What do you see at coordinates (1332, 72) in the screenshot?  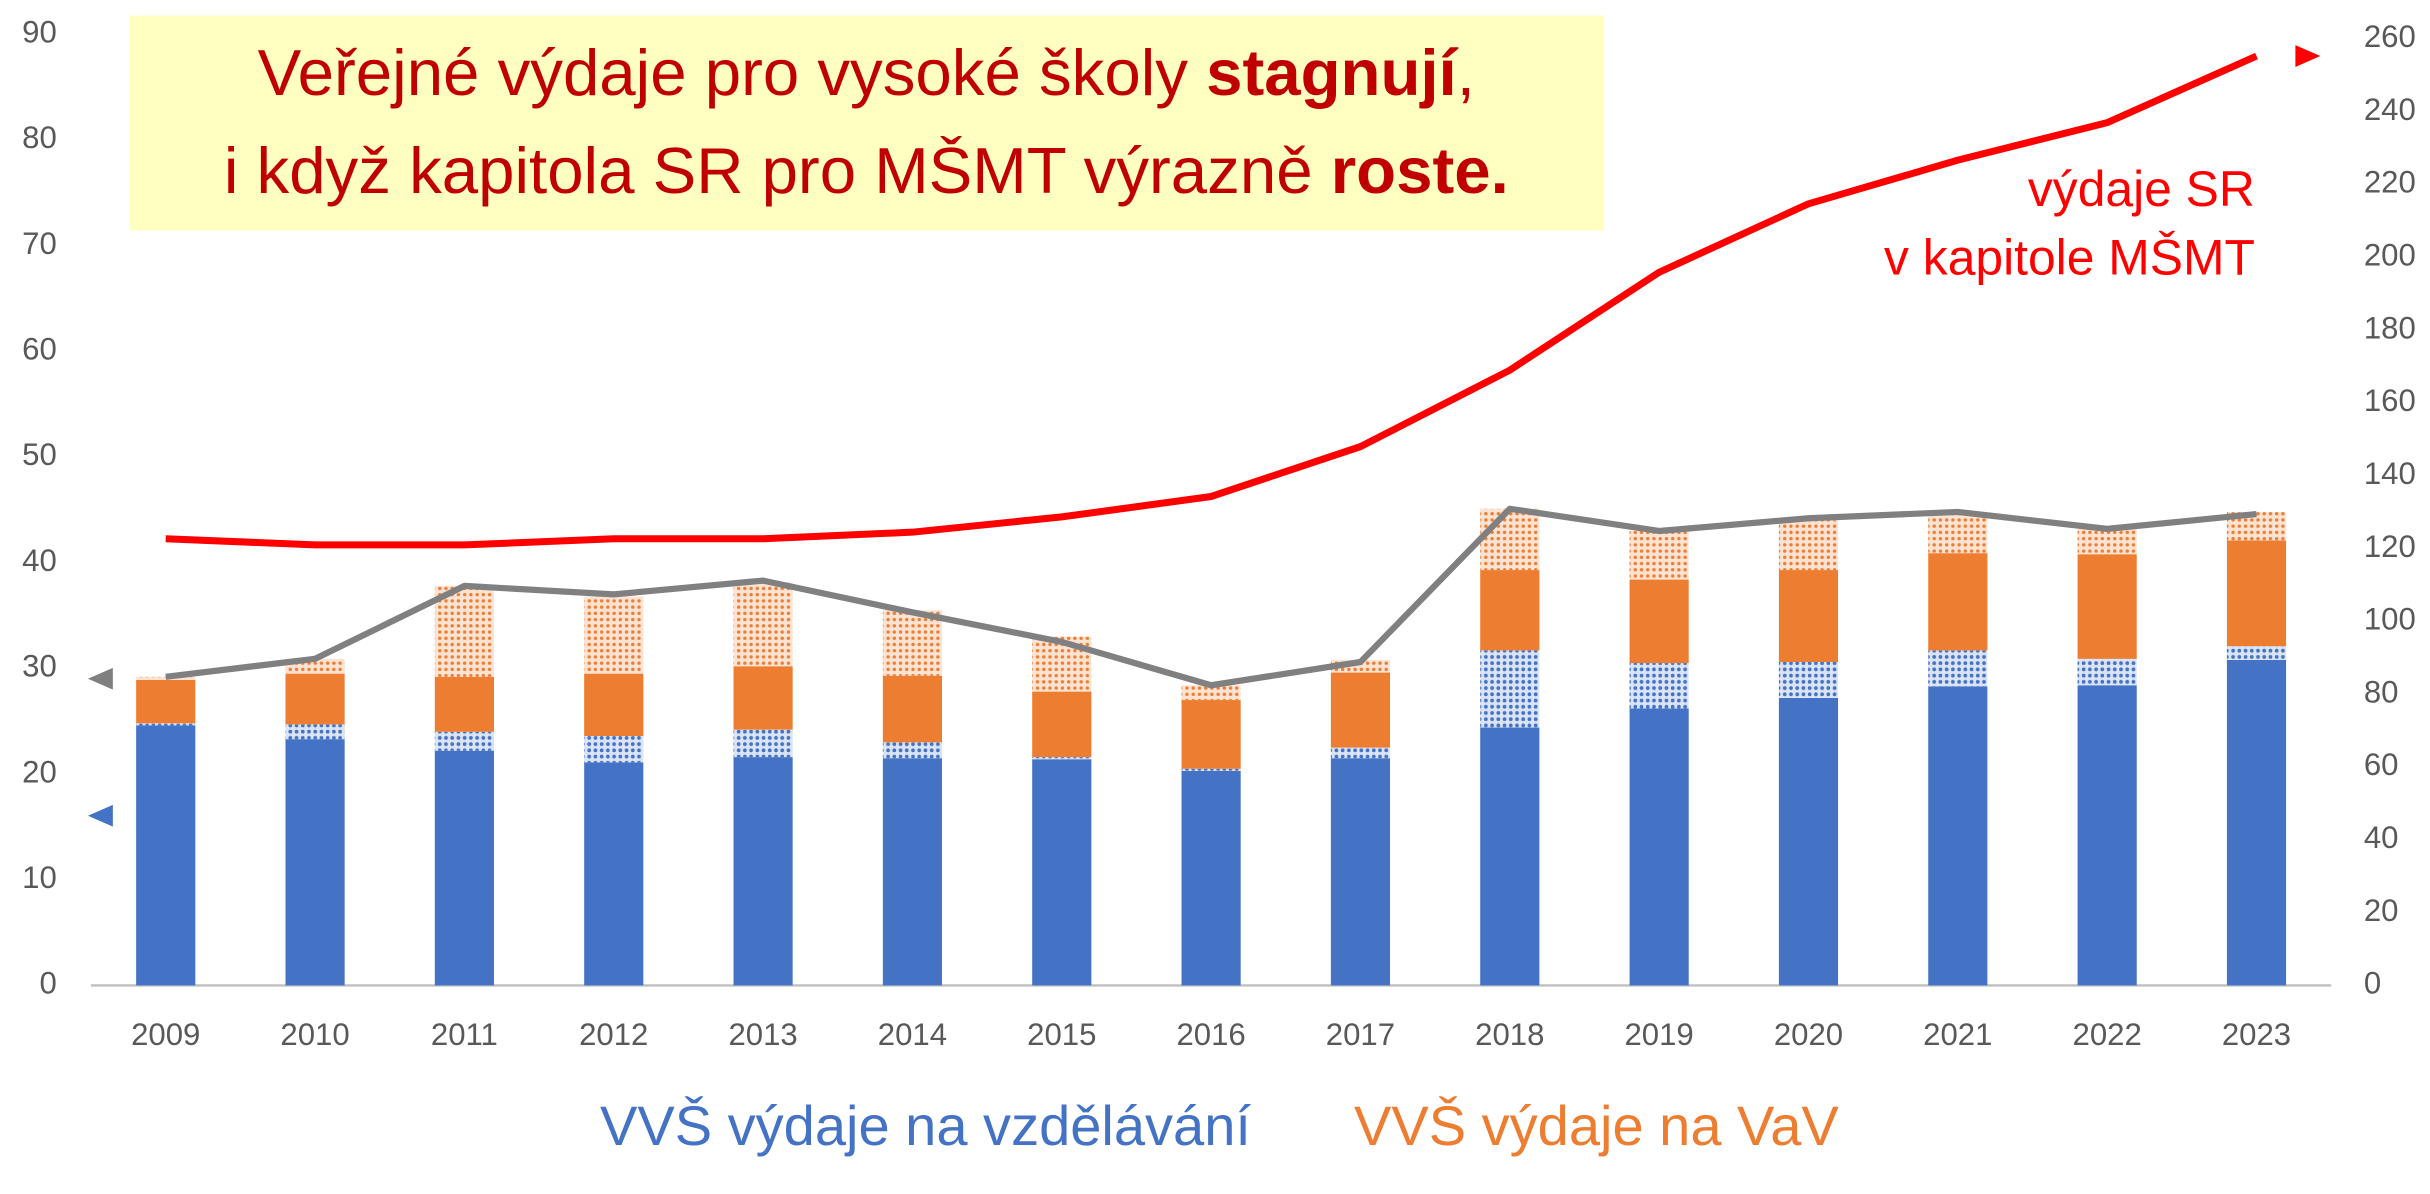 I see `title-part: stagnují` at bounding box center [1332, 72].